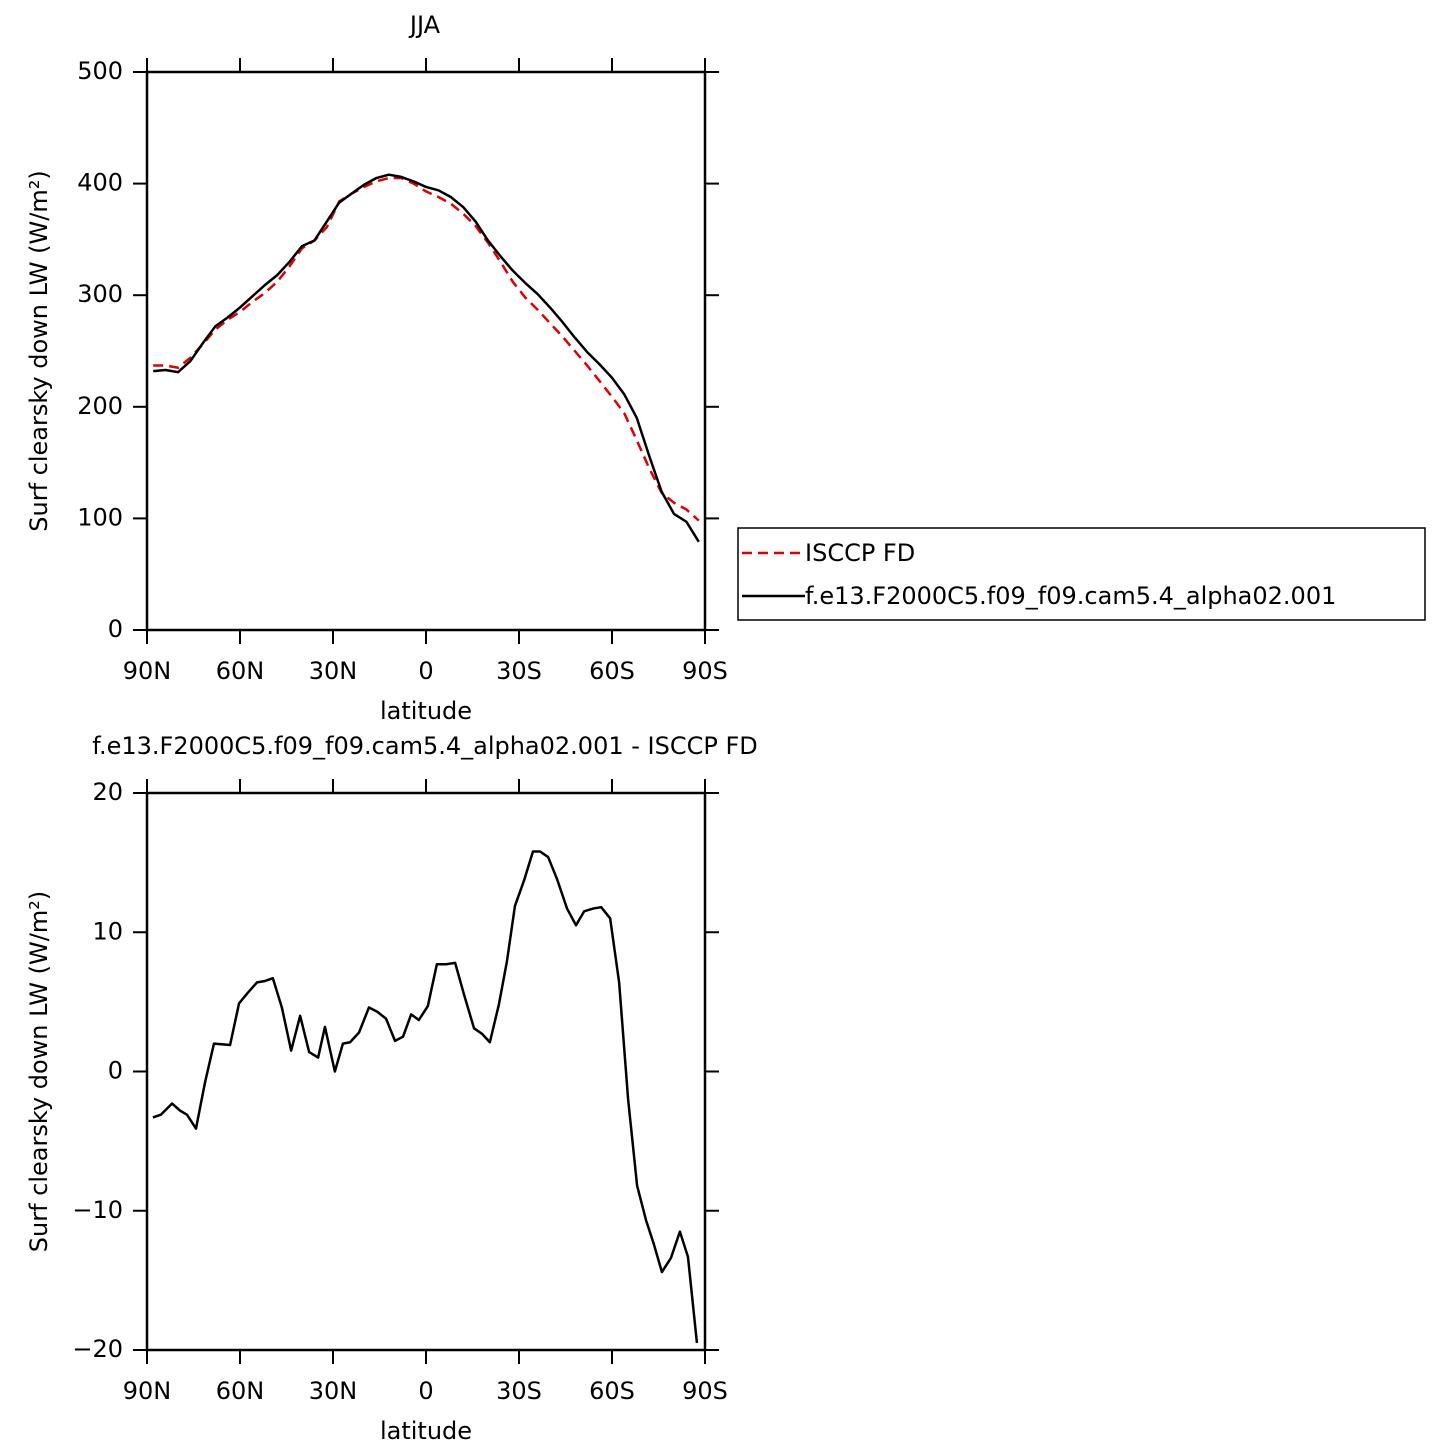 The width and height of the screenshot is (1449, 1452). I want to click on y-tick-label: 300, so click(100, 294).